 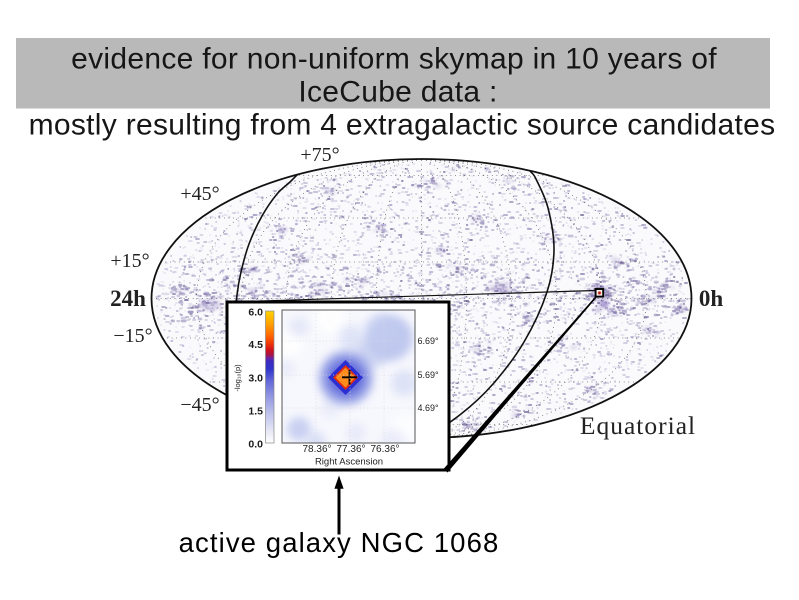 I want to click on svg-text: 0.0, so click(x=255, y=445).